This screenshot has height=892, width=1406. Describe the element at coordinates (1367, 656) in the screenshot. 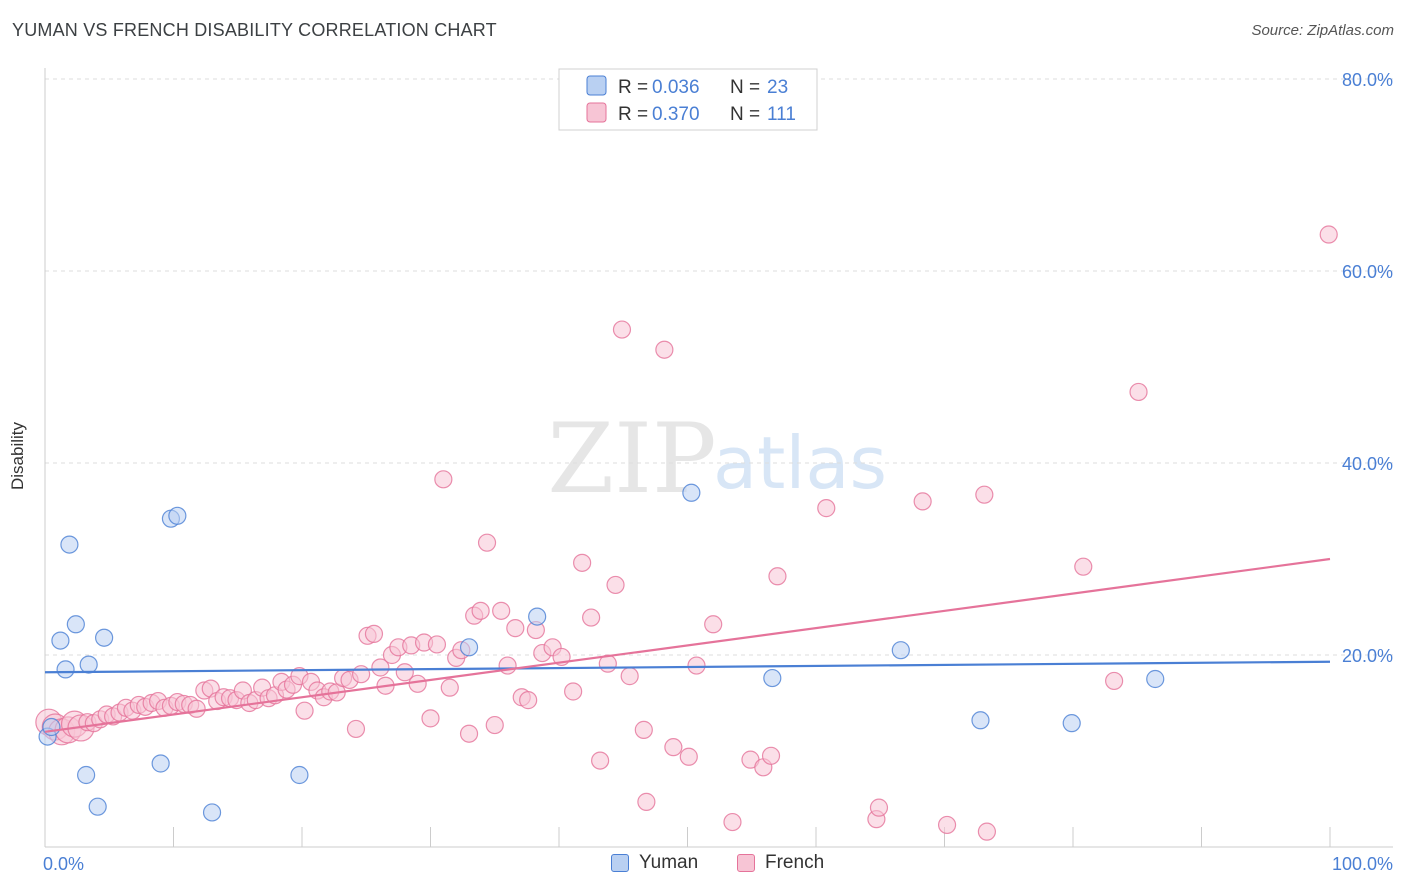

I see `y-tick-label: 20.0%` at that location.